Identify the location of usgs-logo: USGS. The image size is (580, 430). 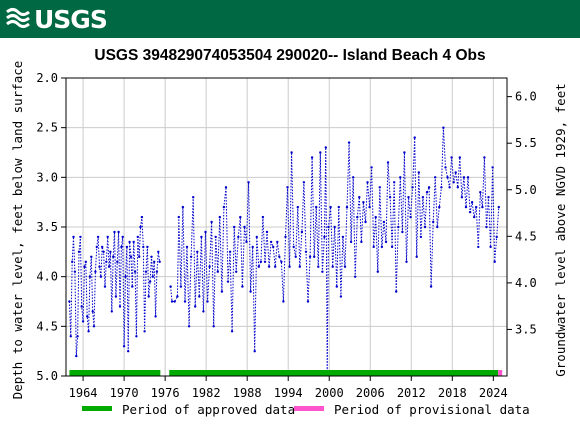
(56, 19).